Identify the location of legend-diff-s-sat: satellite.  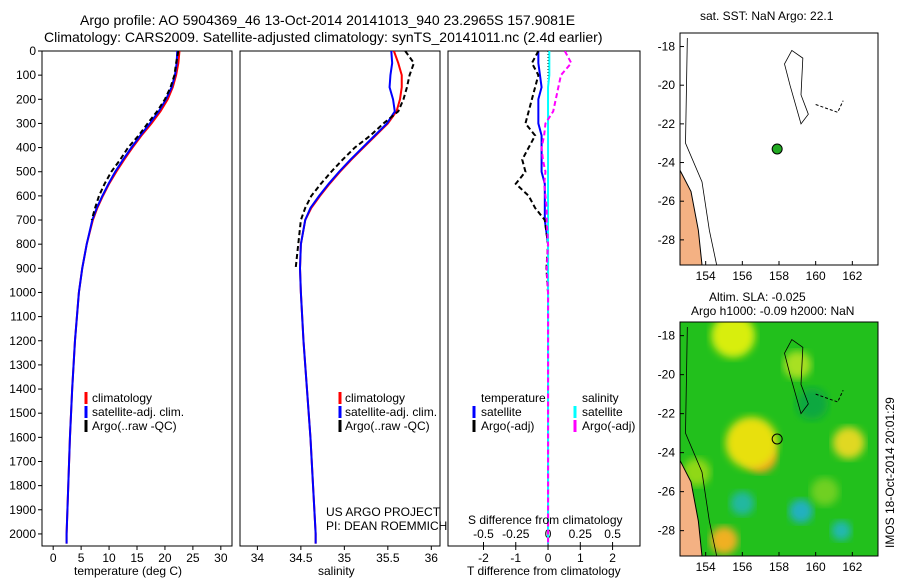
(602, 412).